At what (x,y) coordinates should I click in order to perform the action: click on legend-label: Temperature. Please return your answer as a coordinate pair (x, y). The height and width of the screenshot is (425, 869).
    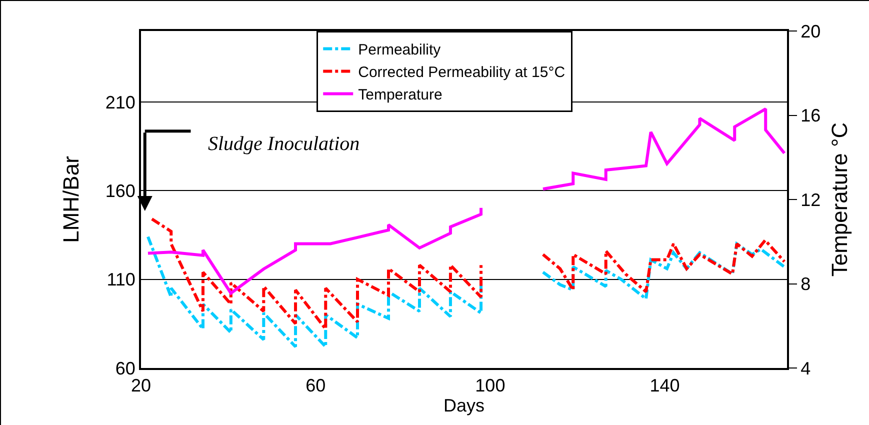
    Looking at the image, I should click on (400, 95).